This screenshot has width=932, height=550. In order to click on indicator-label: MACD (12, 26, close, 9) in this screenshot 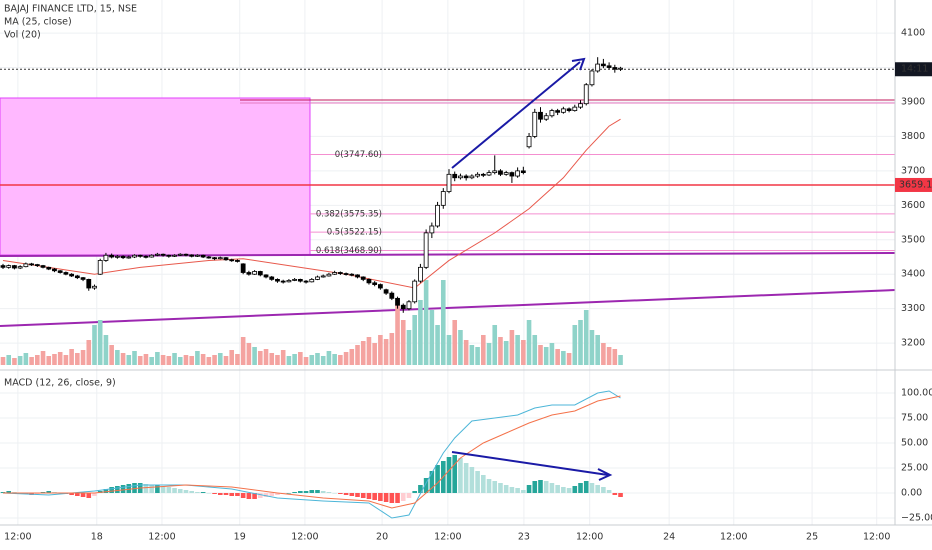, I will do `click(60, 383)`.